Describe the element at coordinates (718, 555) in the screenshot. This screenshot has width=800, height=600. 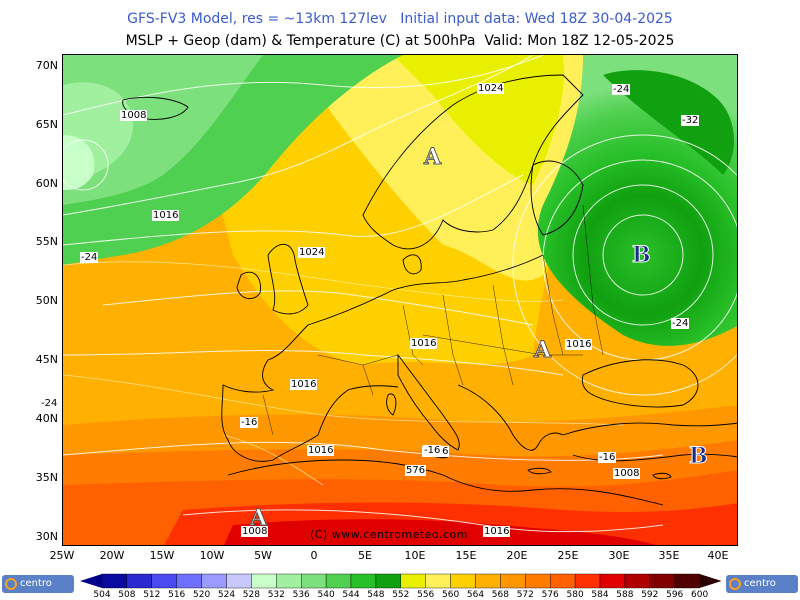
I see `lon-label-40e: 40E` at that location.